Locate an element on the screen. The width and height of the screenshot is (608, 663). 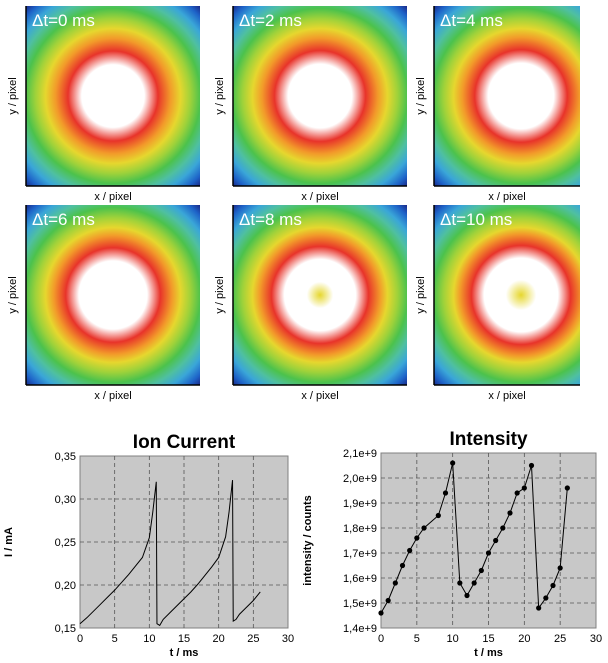
image-panel: Δt=6 ms x / pixel y / pixel is located at coordinates (103, 303).